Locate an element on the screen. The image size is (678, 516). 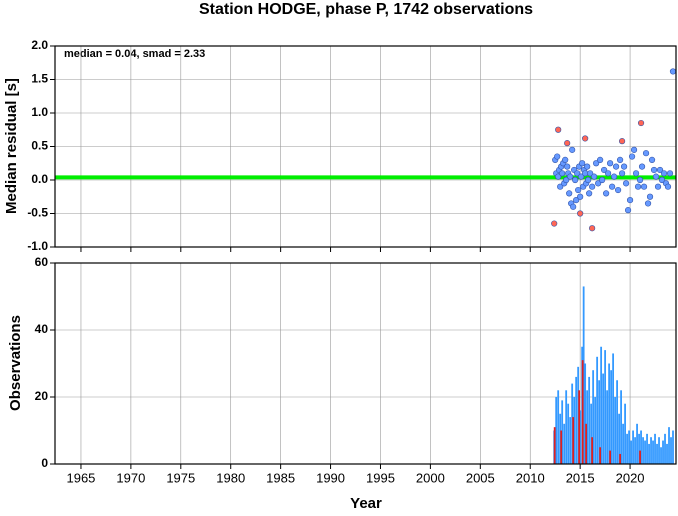
y-tick-label: 60 is located at coordinates (42, 262).